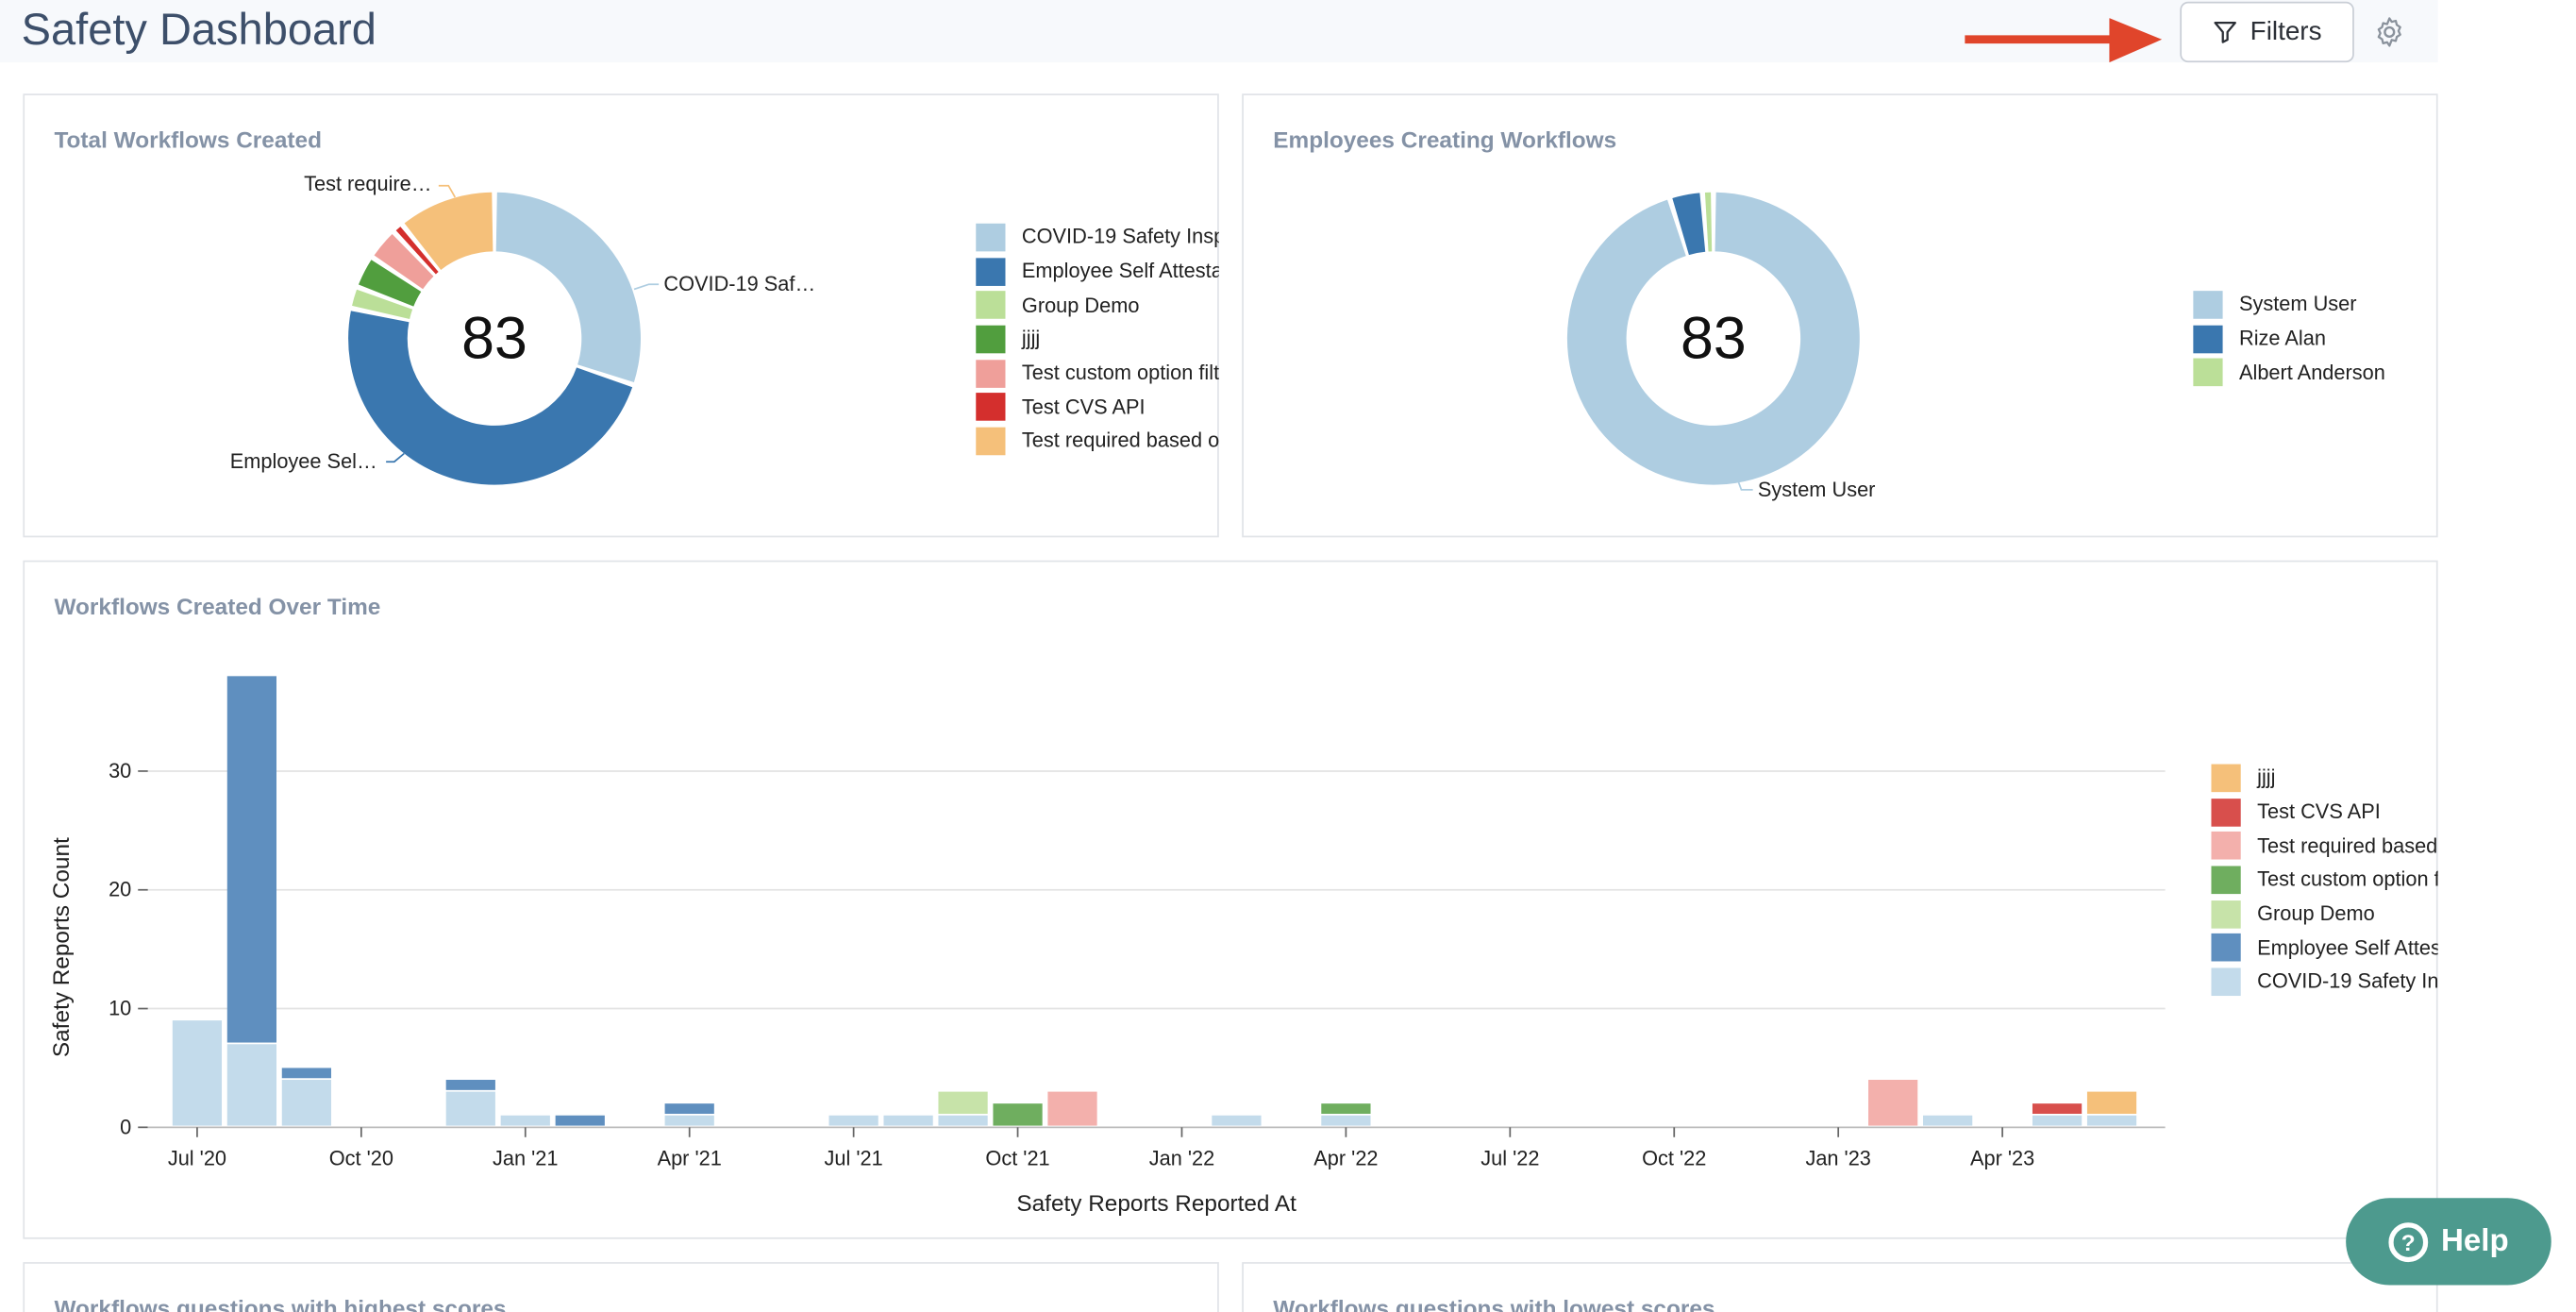  What do you see at coordinates (120, 1008) in the screenshot?
I see `y-tick-label: 10` at bounding box center [120, 1008].